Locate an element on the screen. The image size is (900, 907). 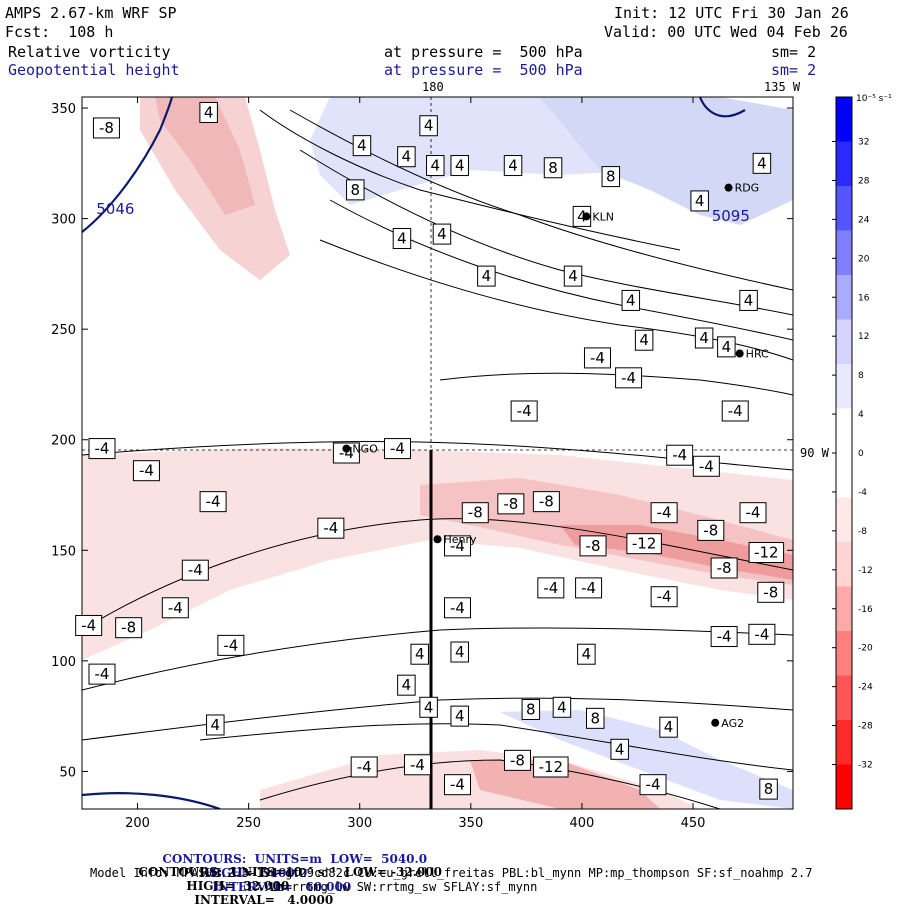
colorbar-unit: 10⁻⁵ s⁻¹ is located at coordinates (874, 99).